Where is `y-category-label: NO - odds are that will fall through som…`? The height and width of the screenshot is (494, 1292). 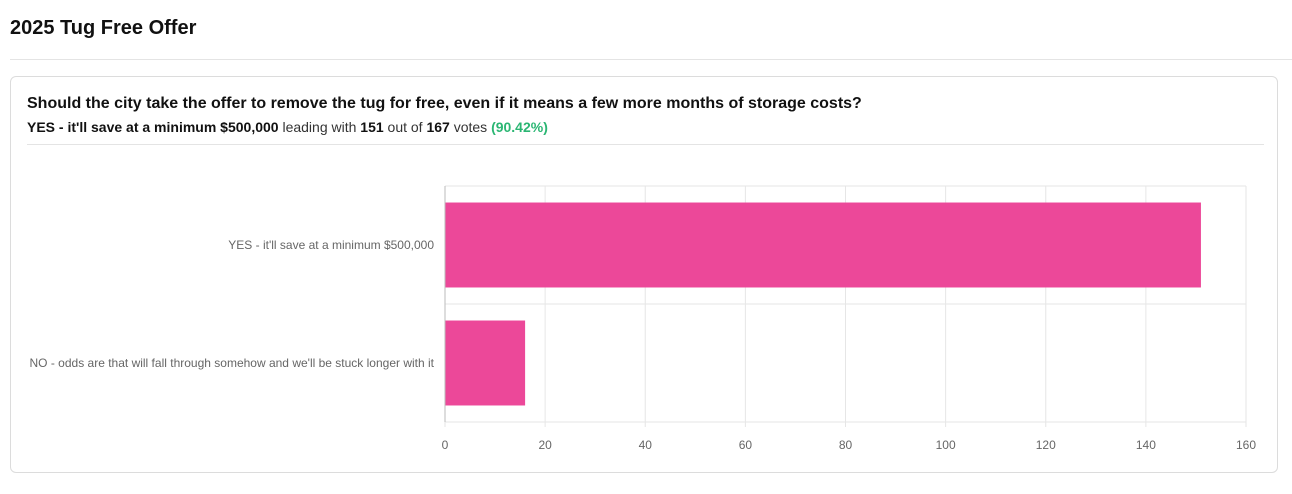 y-category-label: NO - odds are that will fall through som… is located at coordinates (232, 363).